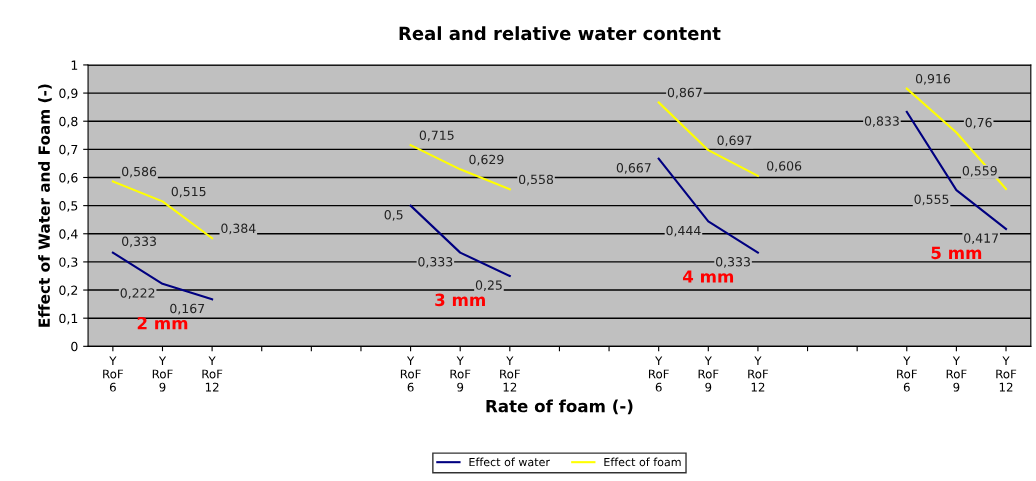 The height and width of the screenshot is (481, 1036). What do you see at coordinates (68, 178) in the screenshot?
I see `y-tick-label: 0,6` at bounding box center [68, 178].